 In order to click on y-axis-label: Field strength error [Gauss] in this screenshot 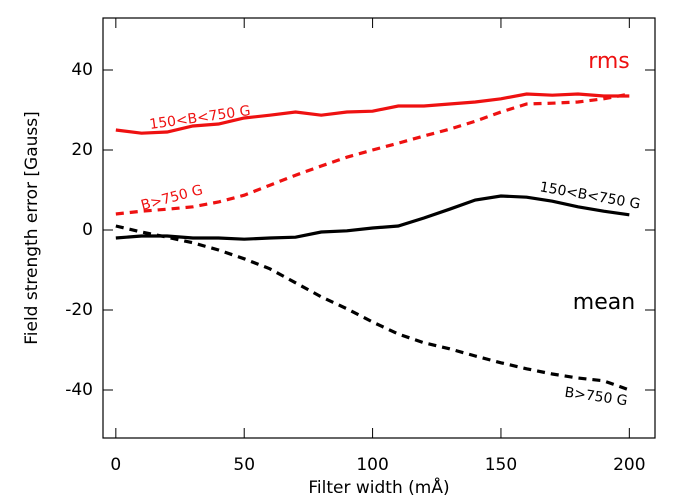, I will do `click(32, 228)`.